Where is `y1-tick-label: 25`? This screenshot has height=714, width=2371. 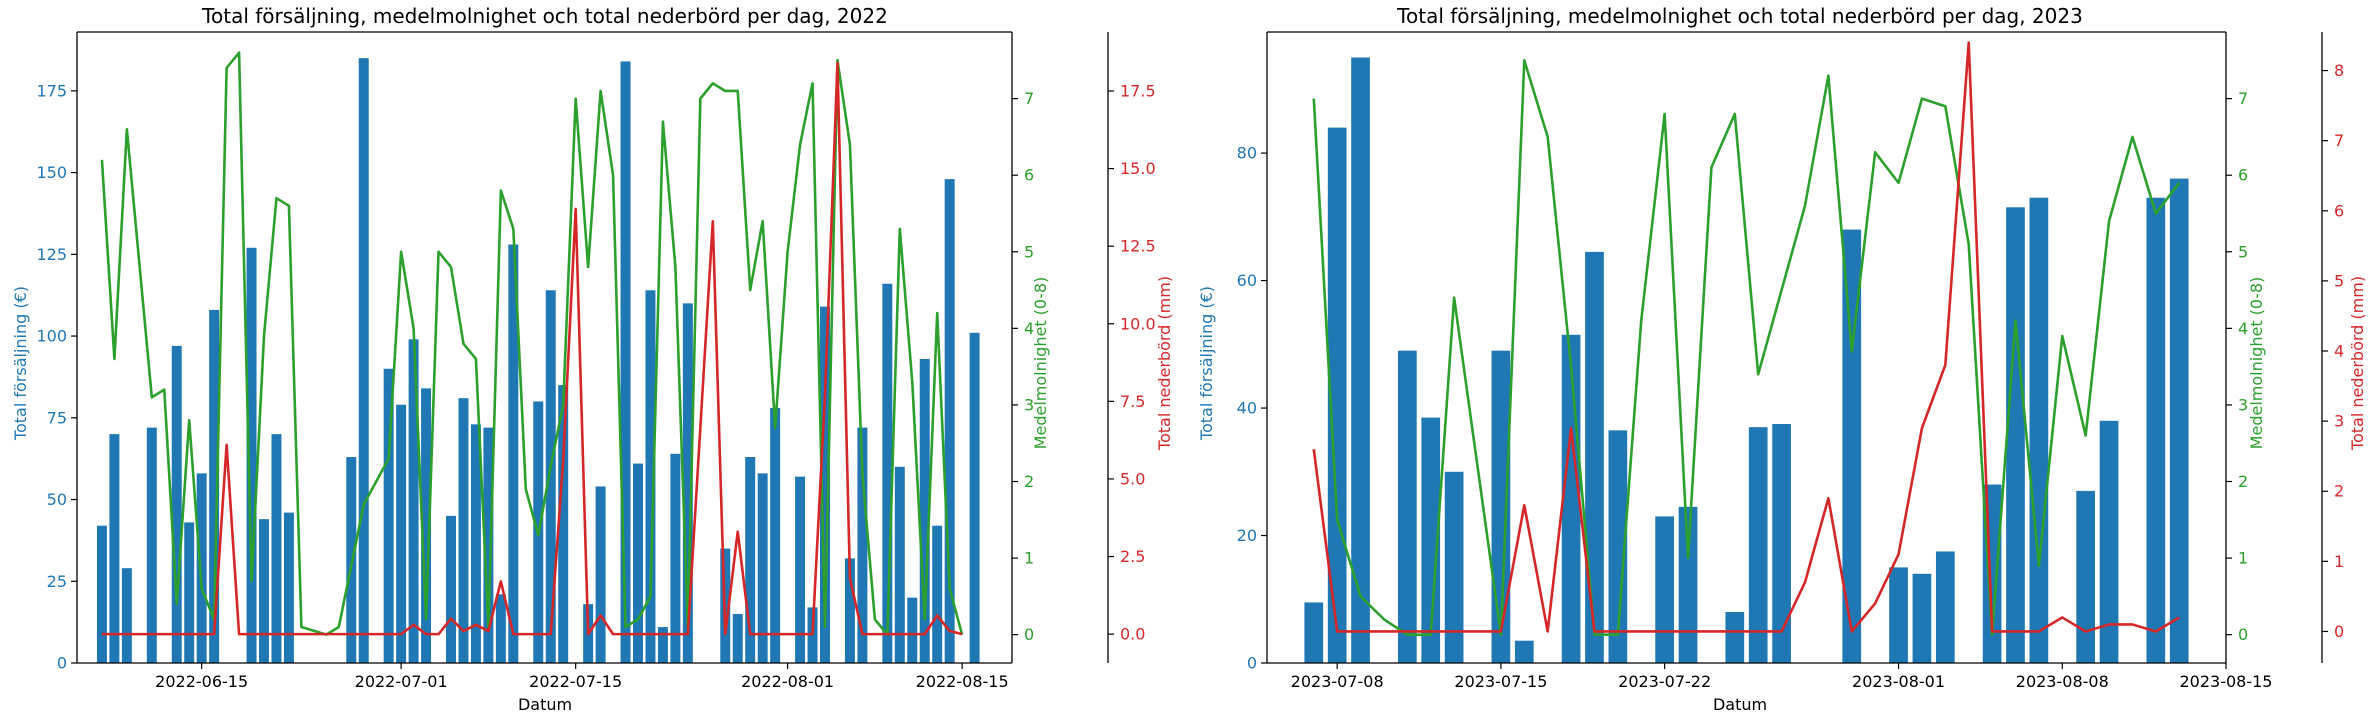 y1-tick-label: 25 is located at coordinates (57, 581).